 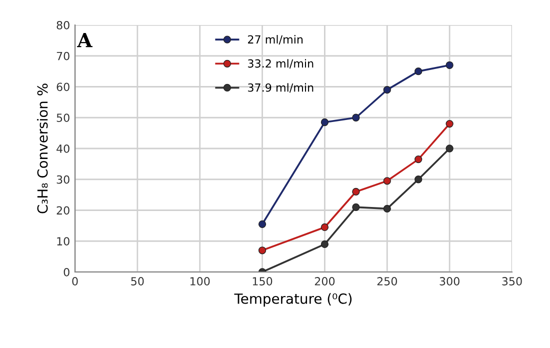 I want to click on y-tick-label: 50, so click(x=63, y=118).